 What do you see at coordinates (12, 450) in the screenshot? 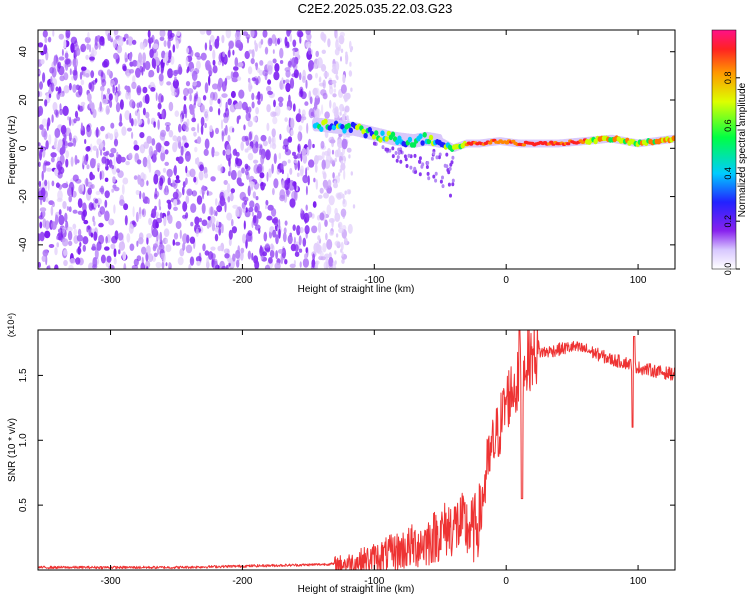
I see `snr-y-label: SNR (10 * v/v)` at bounding box center [12, 450].